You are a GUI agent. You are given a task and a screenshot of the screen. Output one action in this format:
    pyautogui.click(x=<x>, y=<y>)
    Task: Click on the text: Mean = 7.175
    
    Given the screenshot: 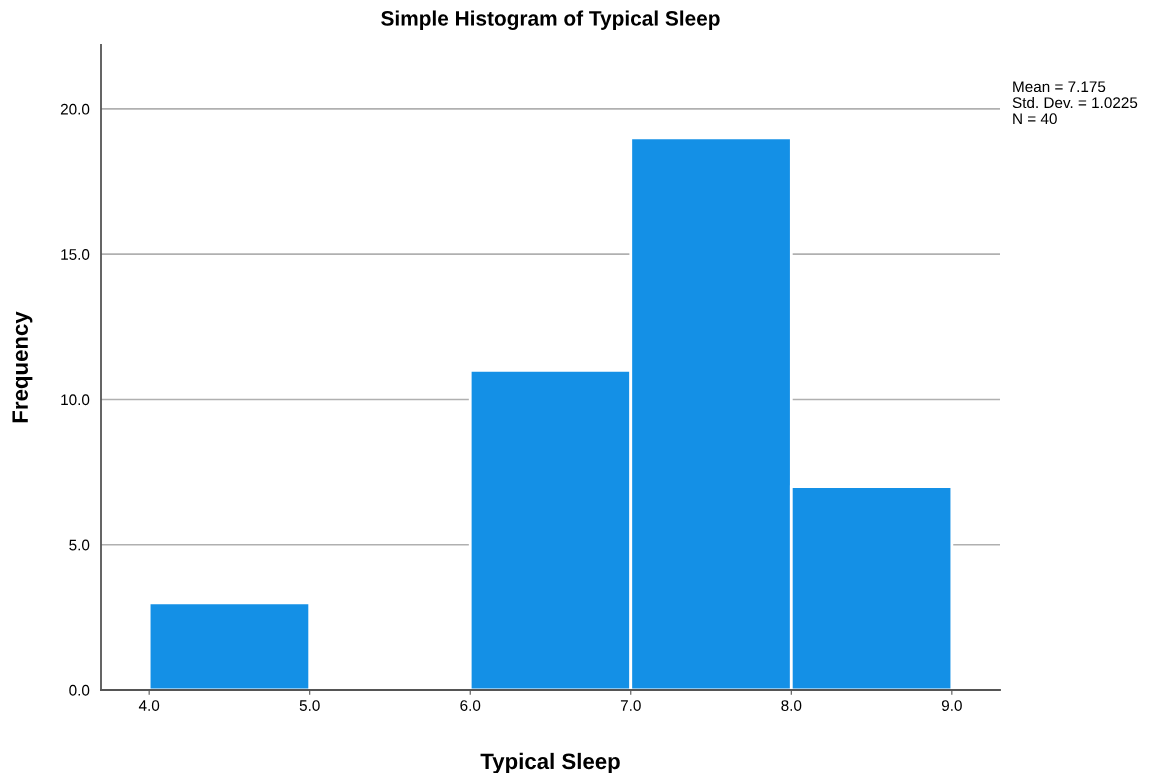 What is the action you would take?
    pyautogui.click(x=1059, y=87)
    